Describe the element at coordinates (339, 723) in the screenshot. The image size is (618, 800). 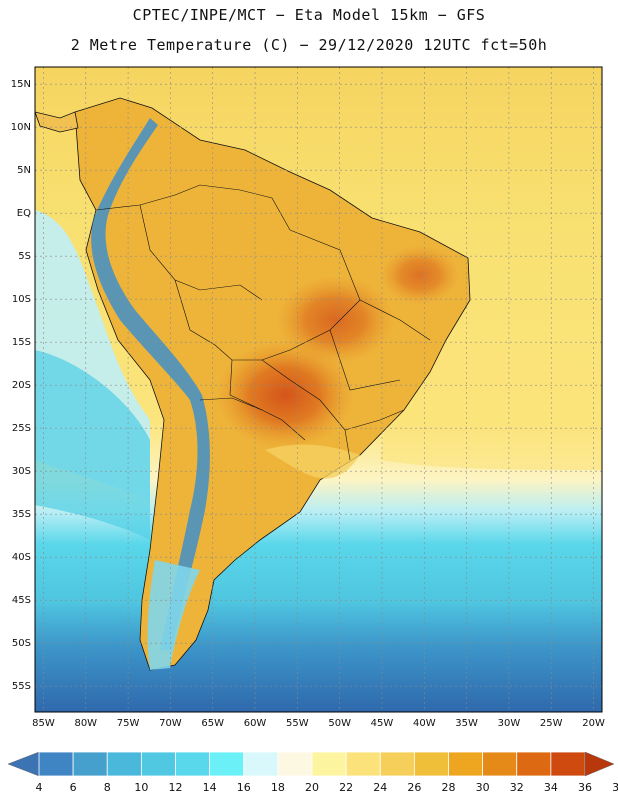
I see `lon-tick-label: 50W` at that location.